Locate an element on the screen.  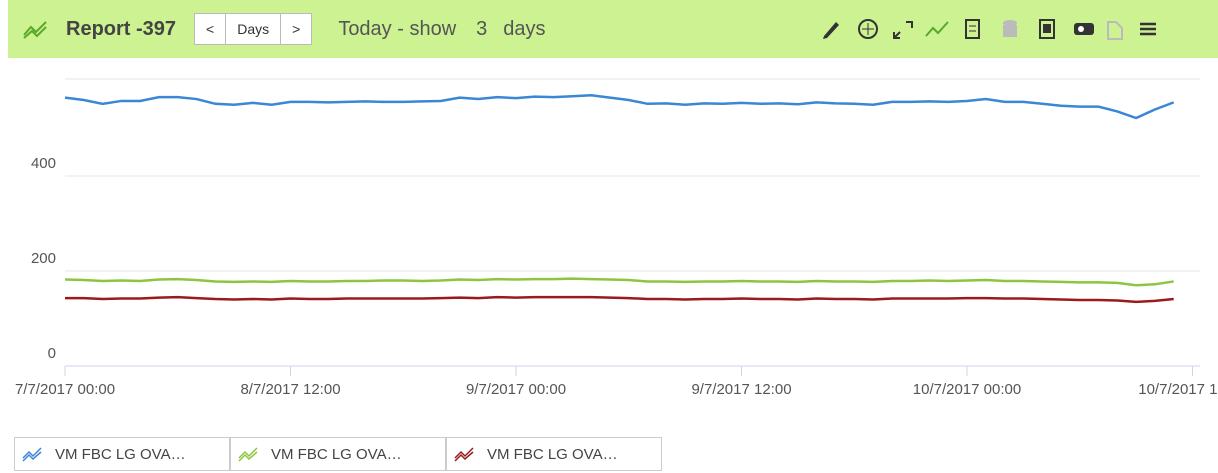
prev-button: < is located at coordinates (210, 29).